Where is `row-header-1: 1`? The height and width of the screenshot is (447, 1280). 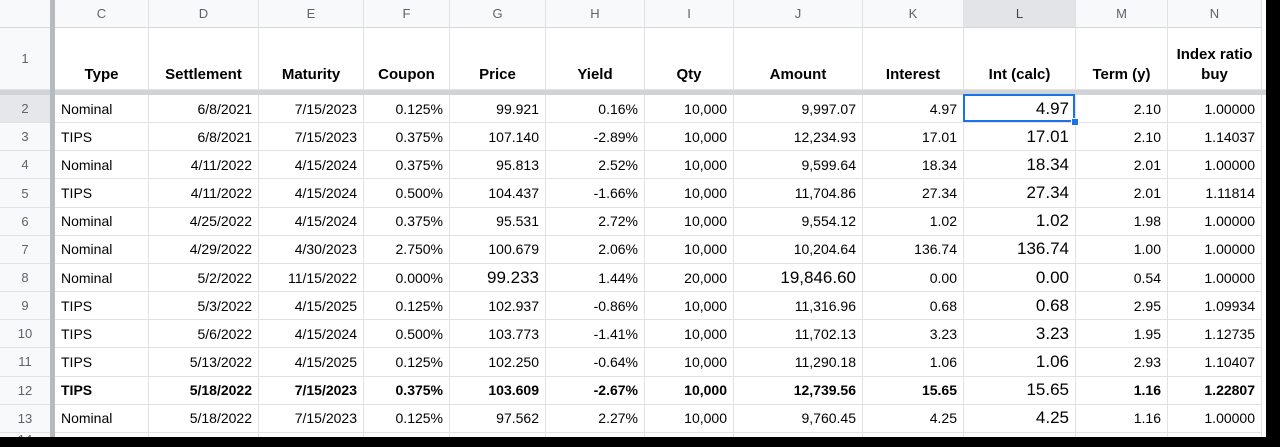
row-header-1: 1 is located at coordinates (25, 58).